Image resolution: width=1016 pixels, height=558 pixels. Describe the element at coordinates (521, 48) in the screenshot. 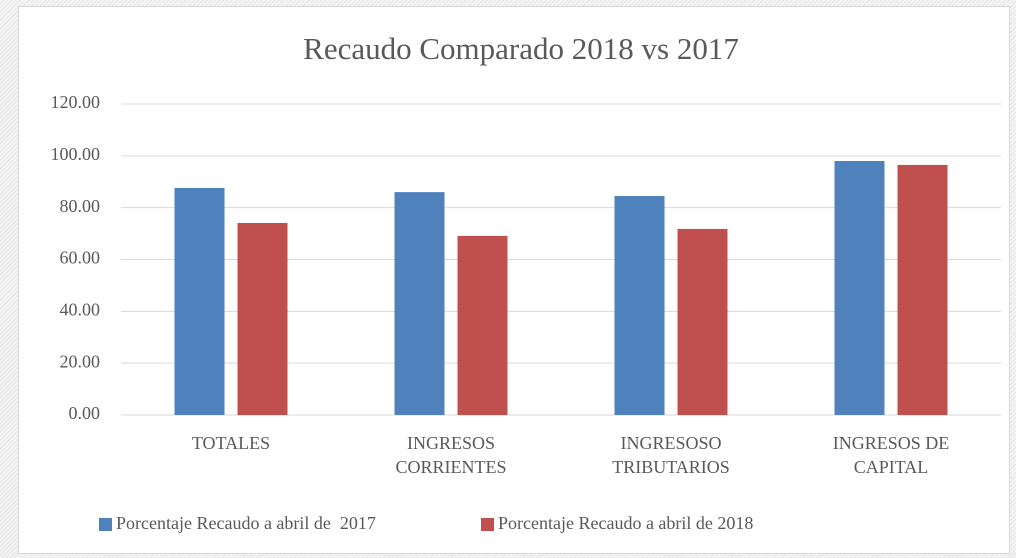

I see `chart-title: Recaudo Comparado 2018 vs 2017` at that location.